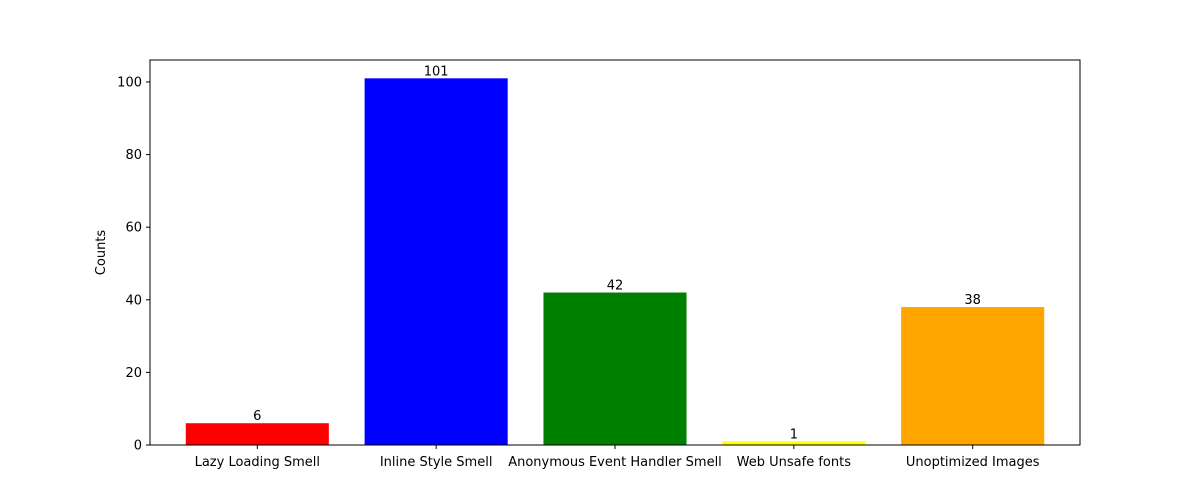 The height and width of the screenshot is (504, 1200). Describe the element at coordinates (129, 82) in the screenshot. I see `y-tick-label: 100` at that location.